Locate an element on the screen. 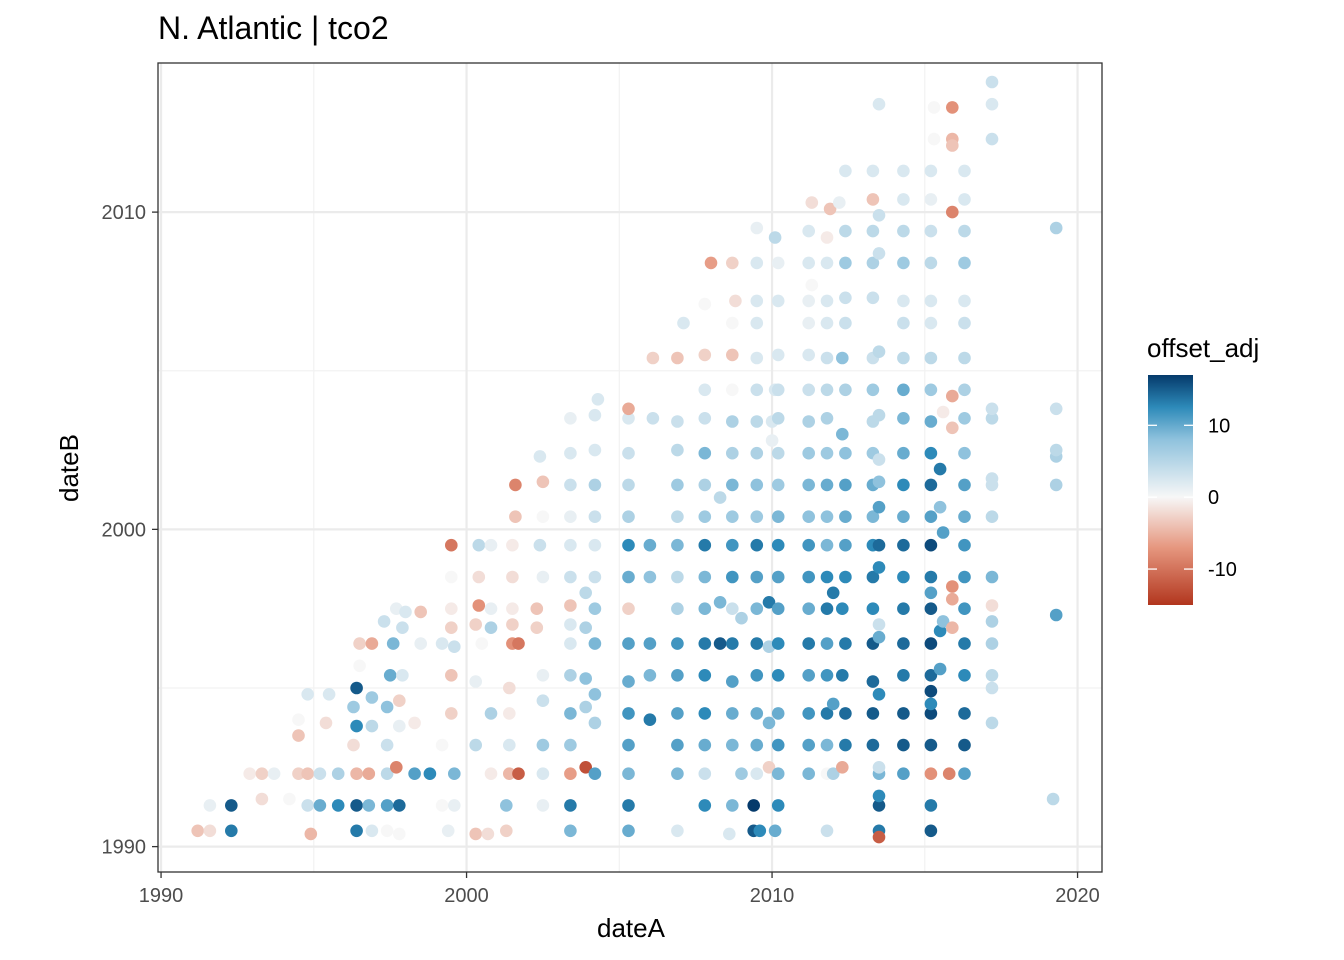  chart-title: N. Atlantic | tco2 is located at coordinates (273, 28).